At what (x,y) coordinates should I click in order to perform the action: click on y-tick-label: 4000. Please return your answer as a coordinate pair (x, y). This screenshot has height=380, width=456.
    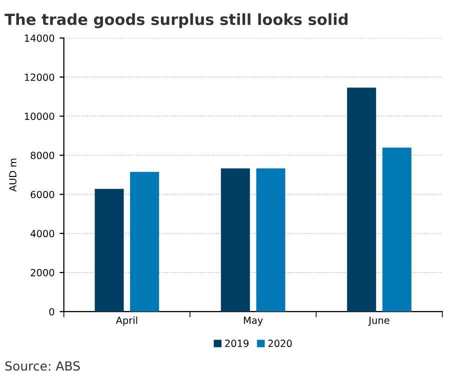
    Looking at the image, I should click on (42, 234).